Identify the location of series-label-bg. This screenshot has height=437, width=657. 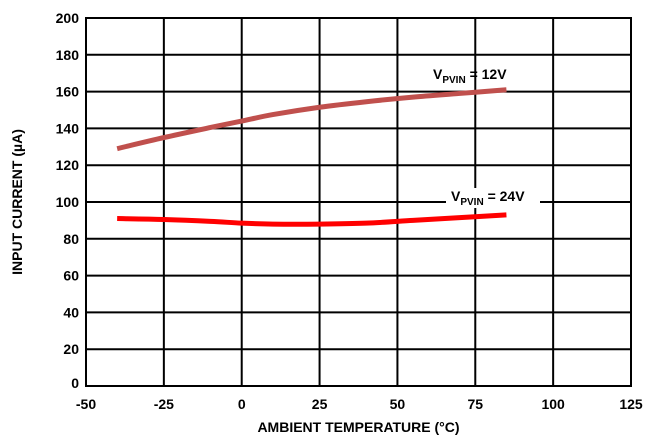
(493, 198).